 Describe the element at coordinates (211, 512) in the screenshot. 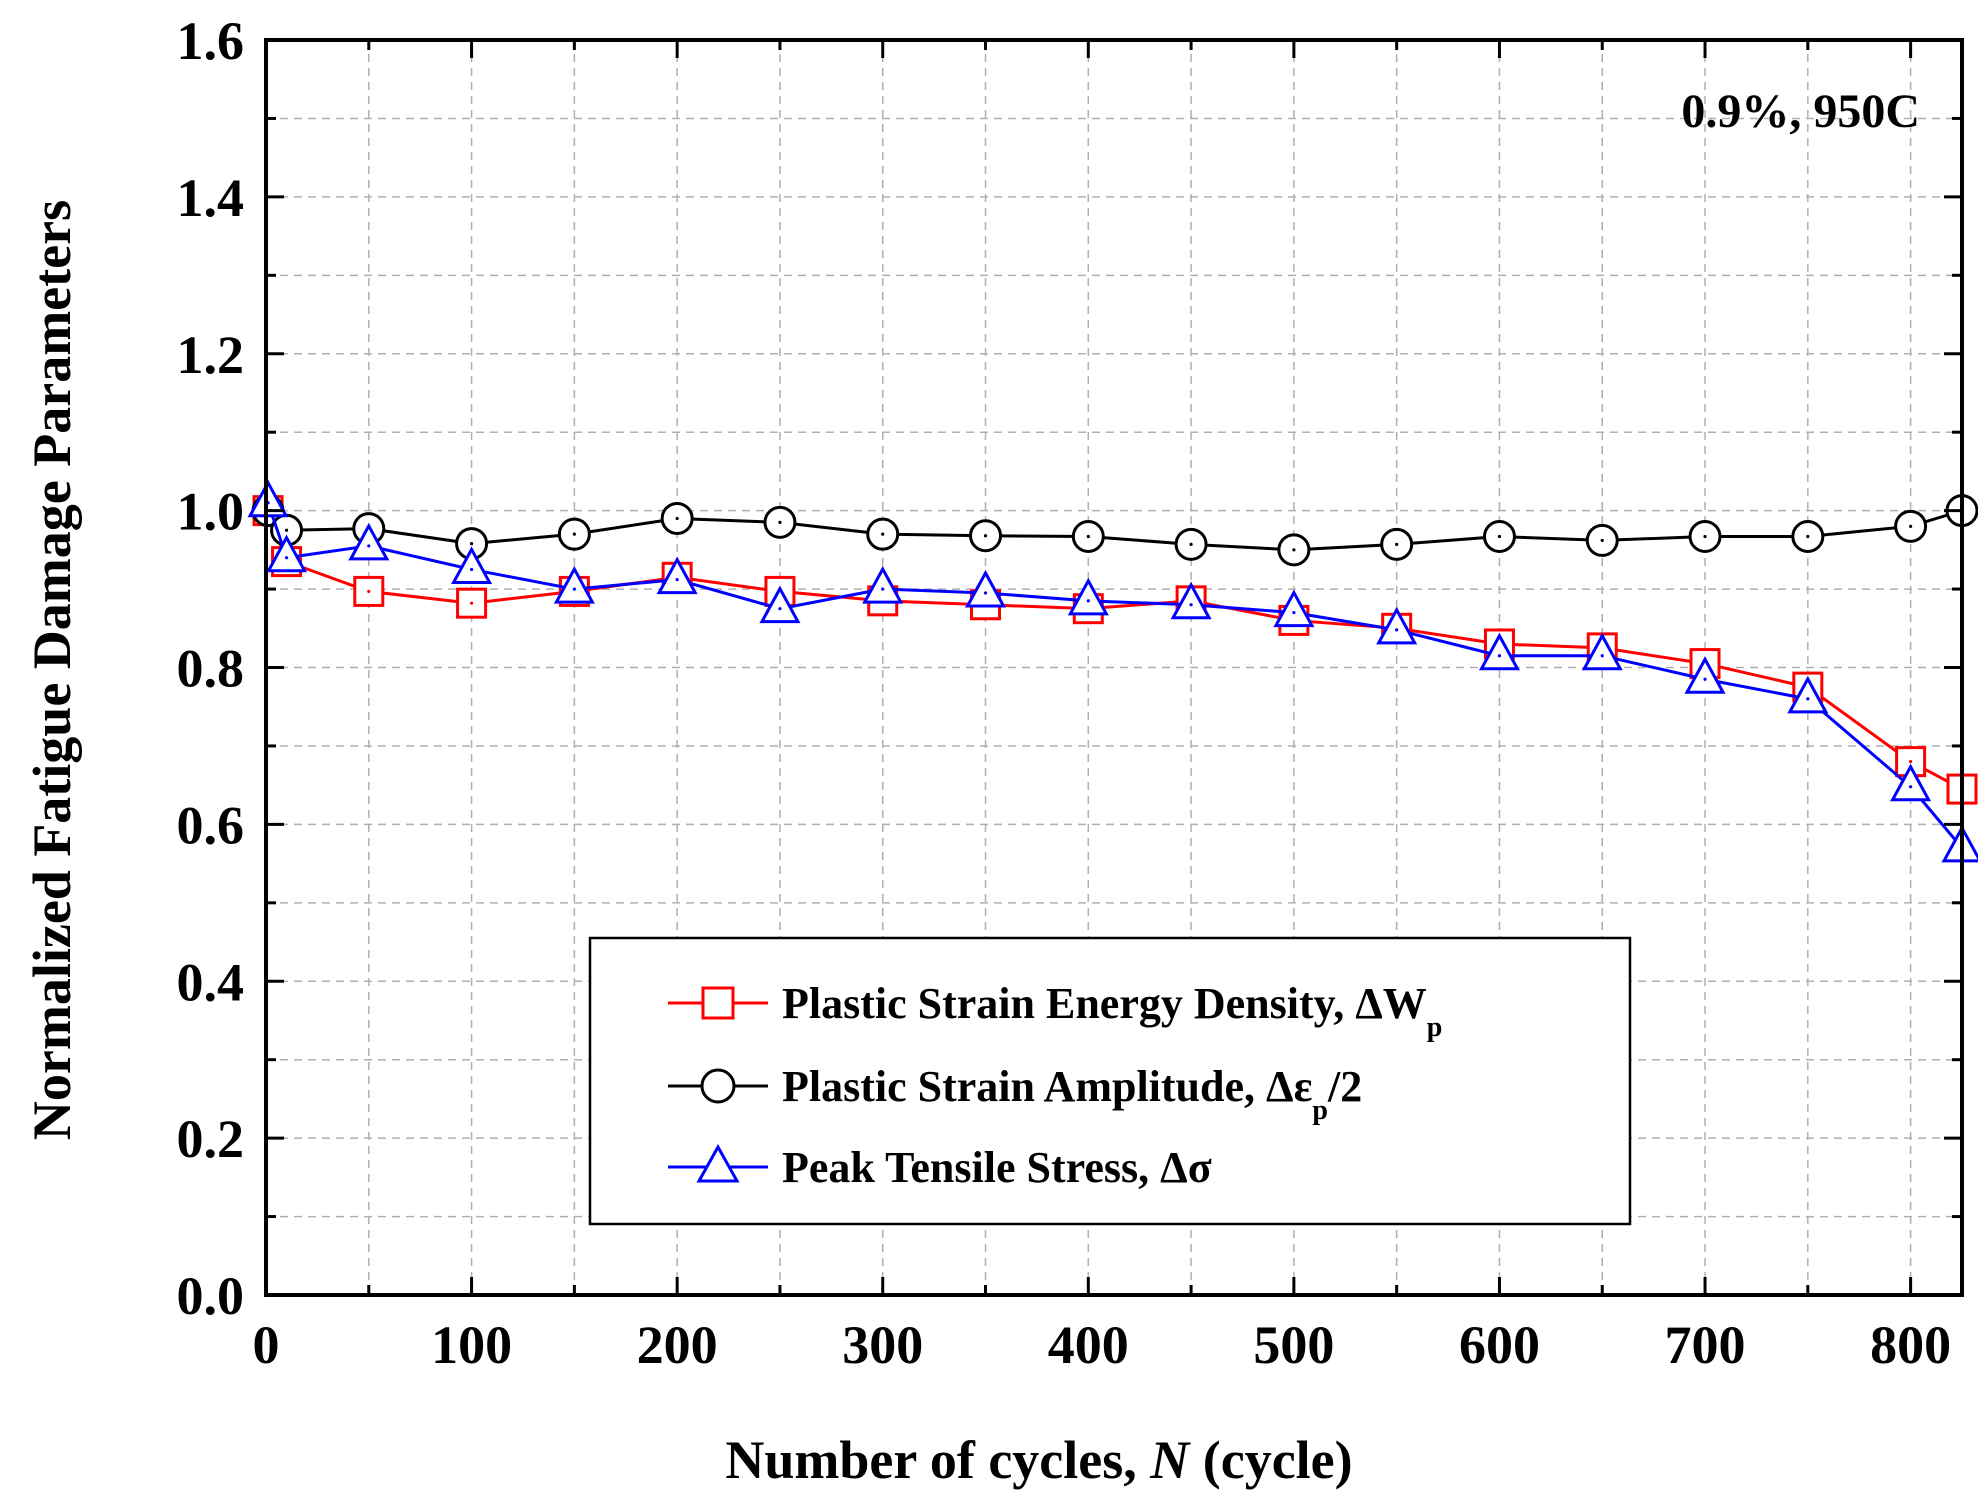

I see `y-tick-label: 1.0` at that location.